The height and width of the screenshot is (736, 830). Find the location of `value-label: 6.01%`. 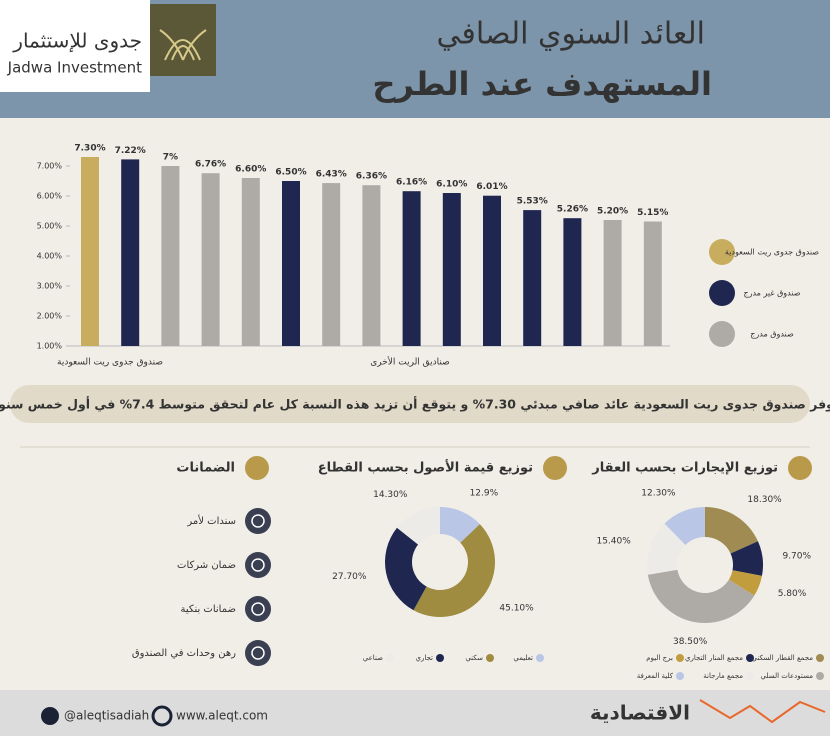

value-label: 6.01% is located at coordinates (491, 187).